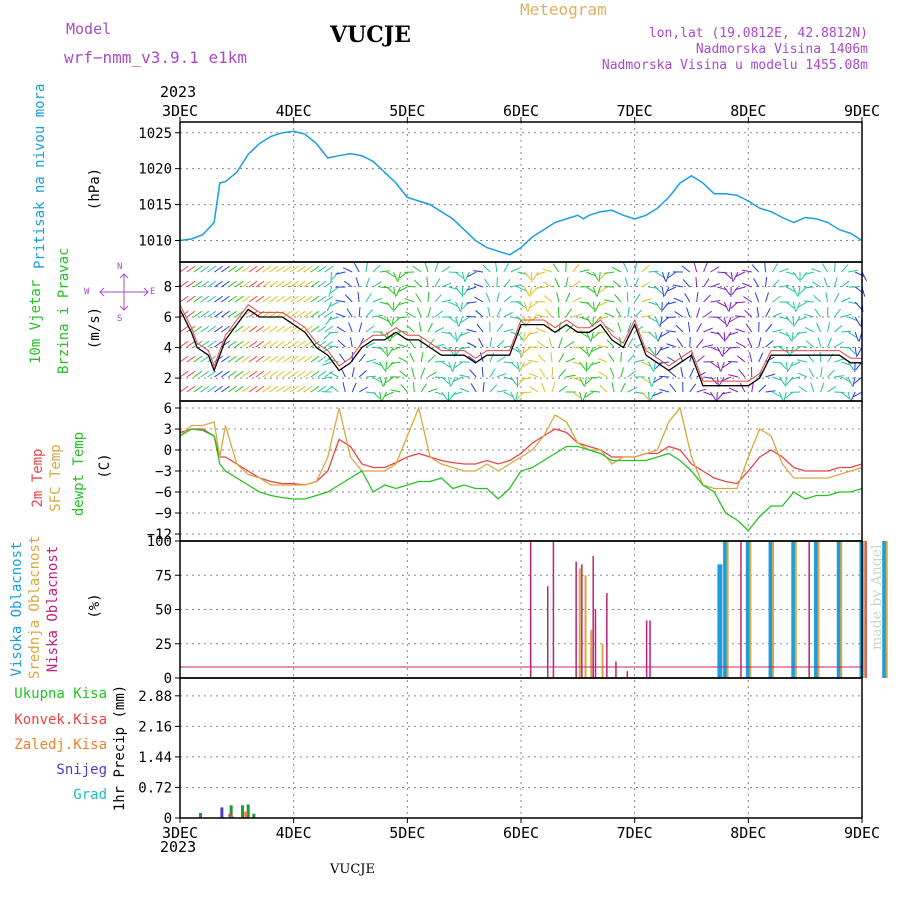 This screenshot has width=900, height=900. What do you see at coordinates (294, 833) in the screenshot?
I see `x-label-bottom: 4DEC` at bounding box center [294, 833].